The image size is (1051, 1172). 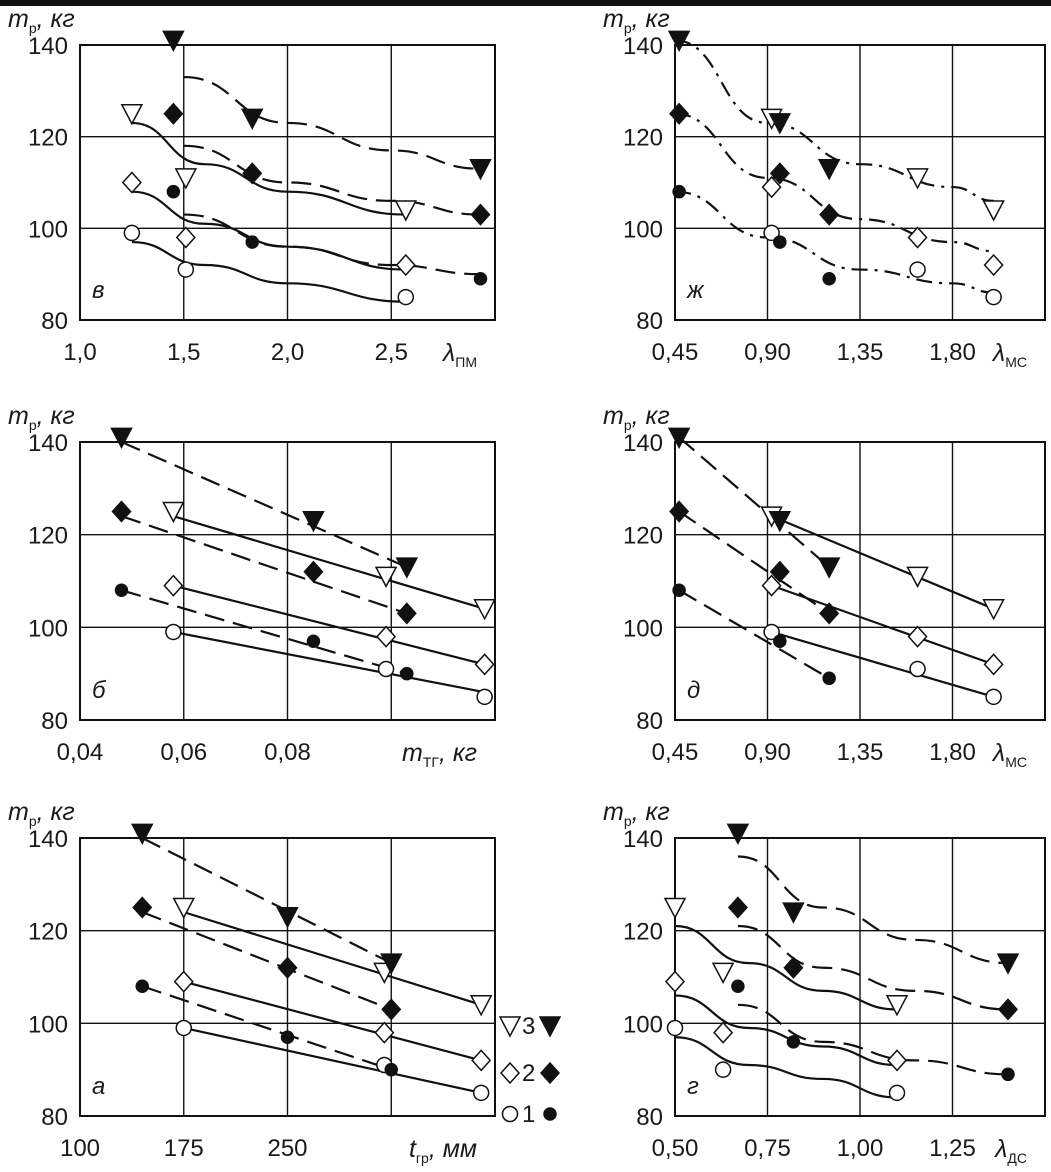 I want to click on x-tick-label: 0,06, so click(x=183, y=752).